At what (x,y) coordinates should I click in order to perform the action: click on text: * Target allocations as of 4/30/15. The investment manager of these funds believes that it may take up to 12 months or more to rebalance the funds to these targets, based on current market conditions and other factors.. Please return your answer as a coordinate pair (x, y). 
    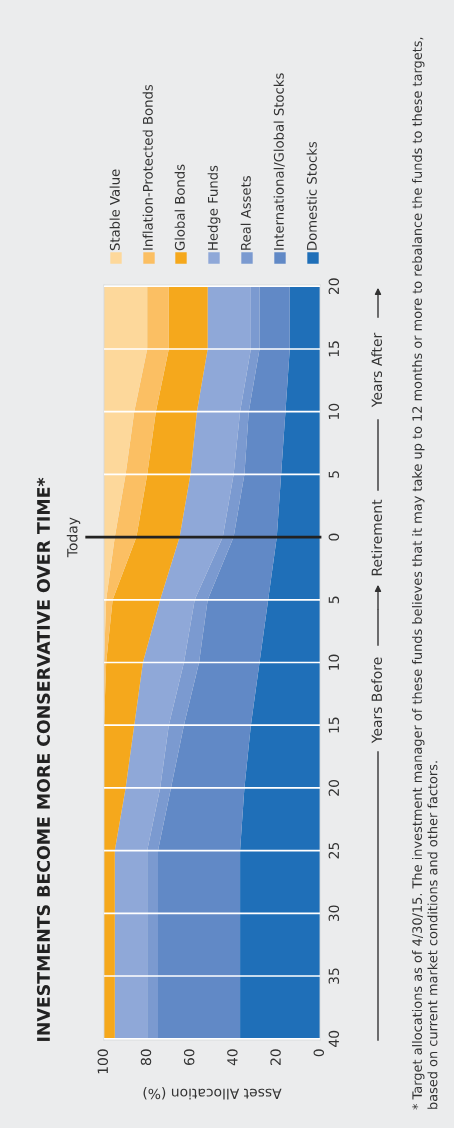
    Looking at the image, I should click on (425, 573).